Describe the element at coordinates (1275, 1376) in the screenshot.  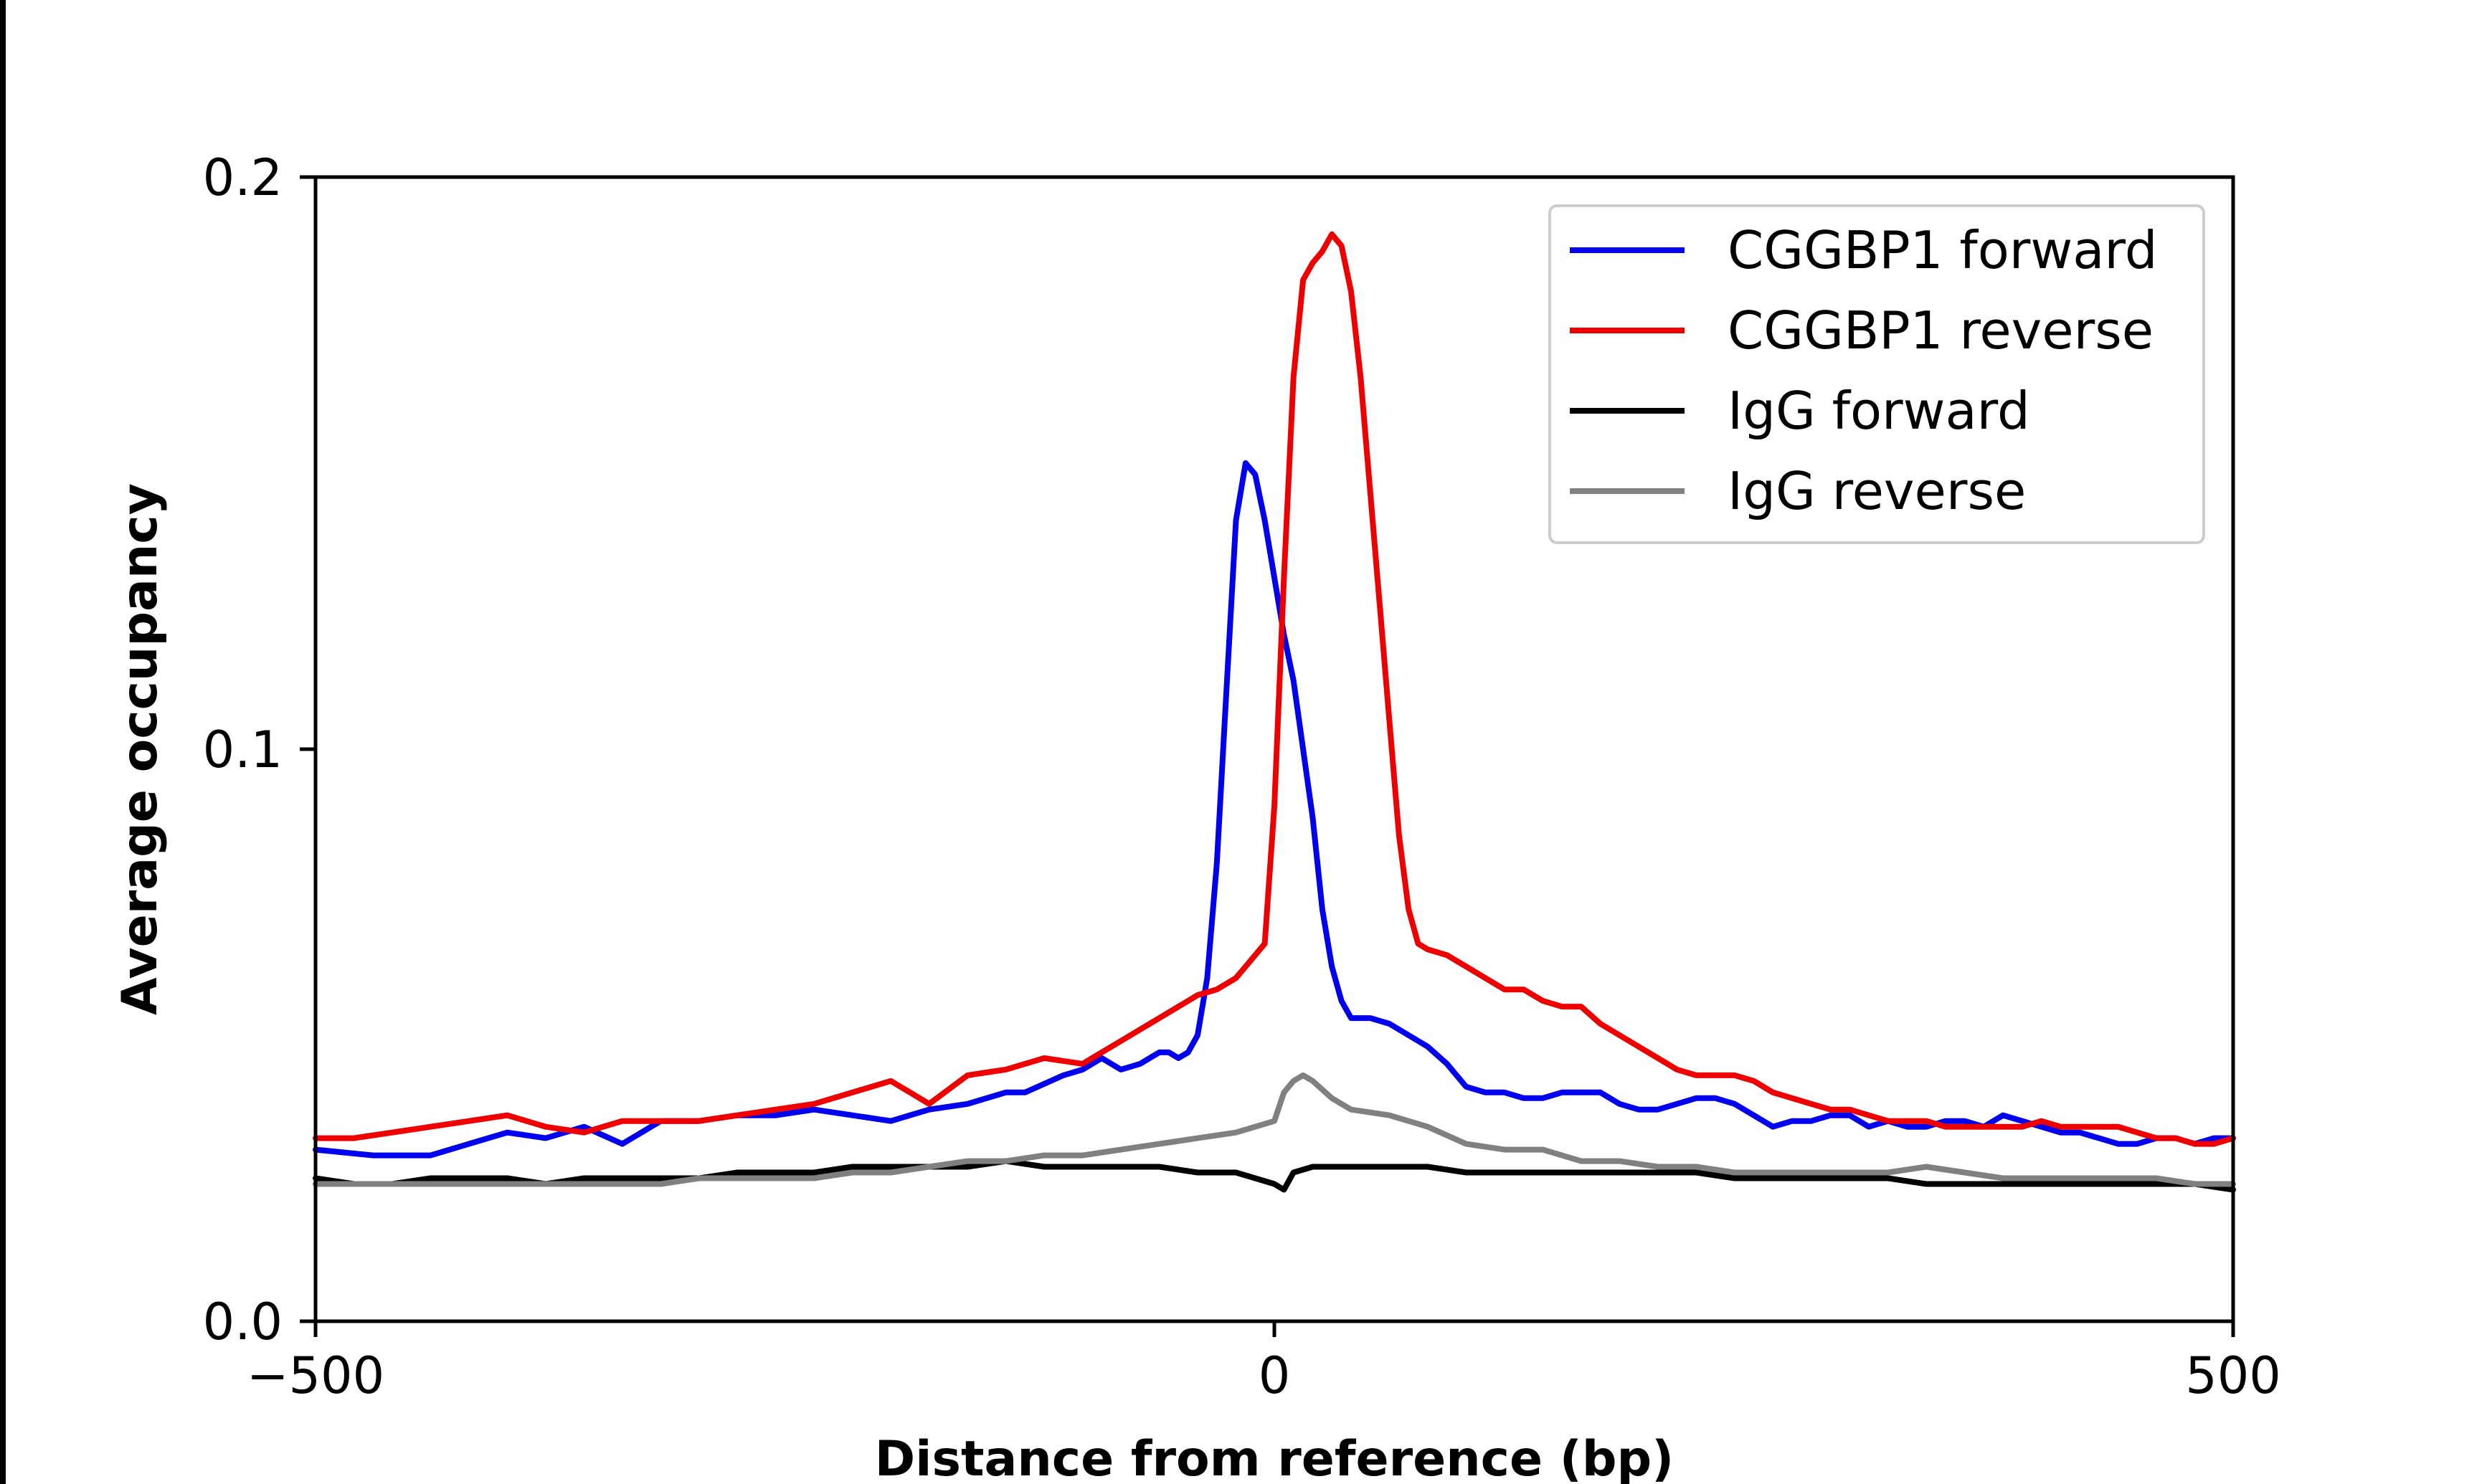
I see `x-tick-label: 0` at that location.